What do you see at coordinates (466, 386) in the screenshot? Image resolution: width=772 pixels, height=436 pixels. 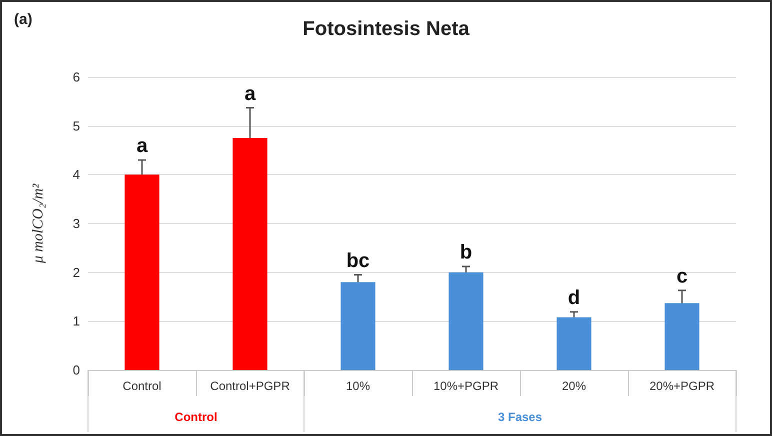 I see `x-tick-label: 10%+PGPR` at bounding box center [466, 386].